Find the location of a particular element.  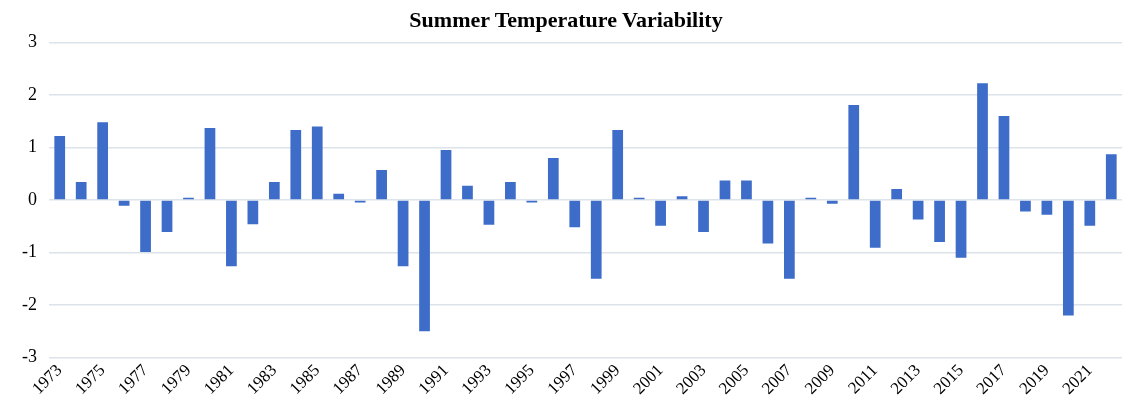

y-tick-label: 3 is located at coordinates (32, 41).